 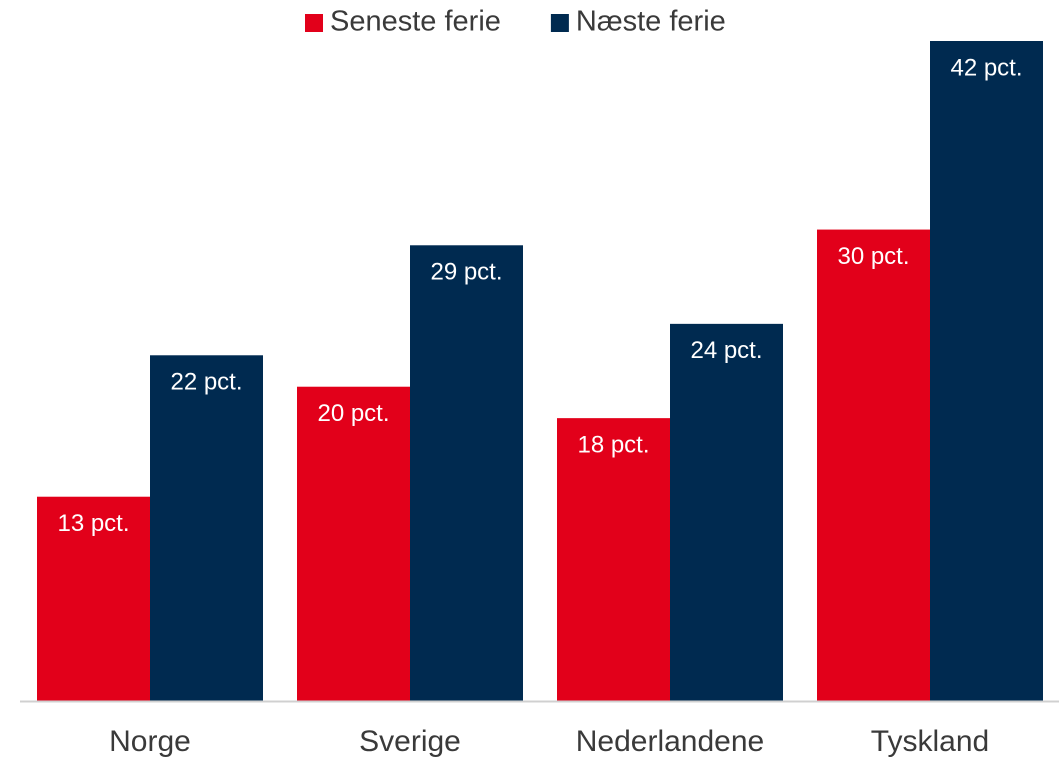 What do you see at coordinates (466, 272) in the screenshot?
I see `data-label: 29 pct.` at bounding box center [466, 272].